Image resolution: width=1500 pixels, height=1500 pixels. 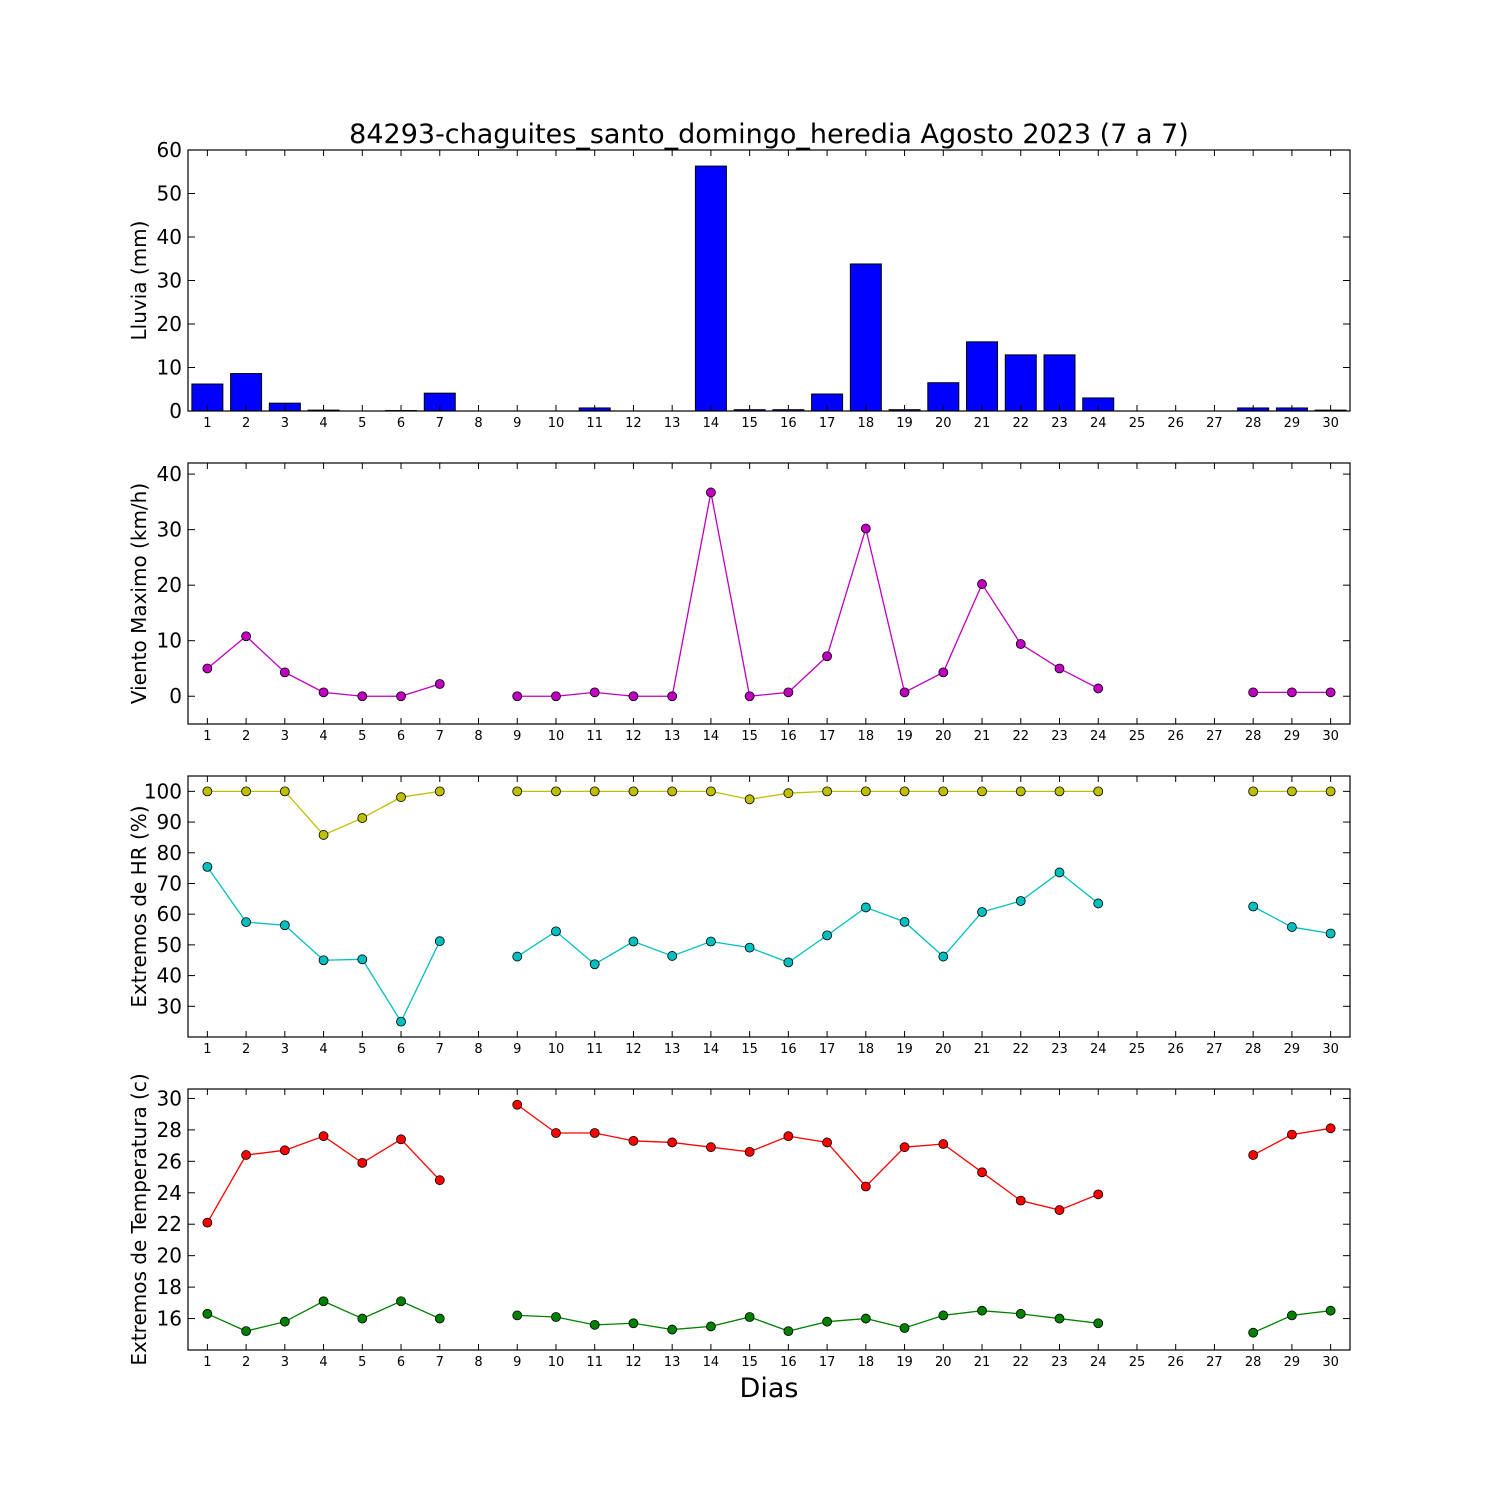 I want to click on xtick-label-16: 16, so click(x=788, y=423).